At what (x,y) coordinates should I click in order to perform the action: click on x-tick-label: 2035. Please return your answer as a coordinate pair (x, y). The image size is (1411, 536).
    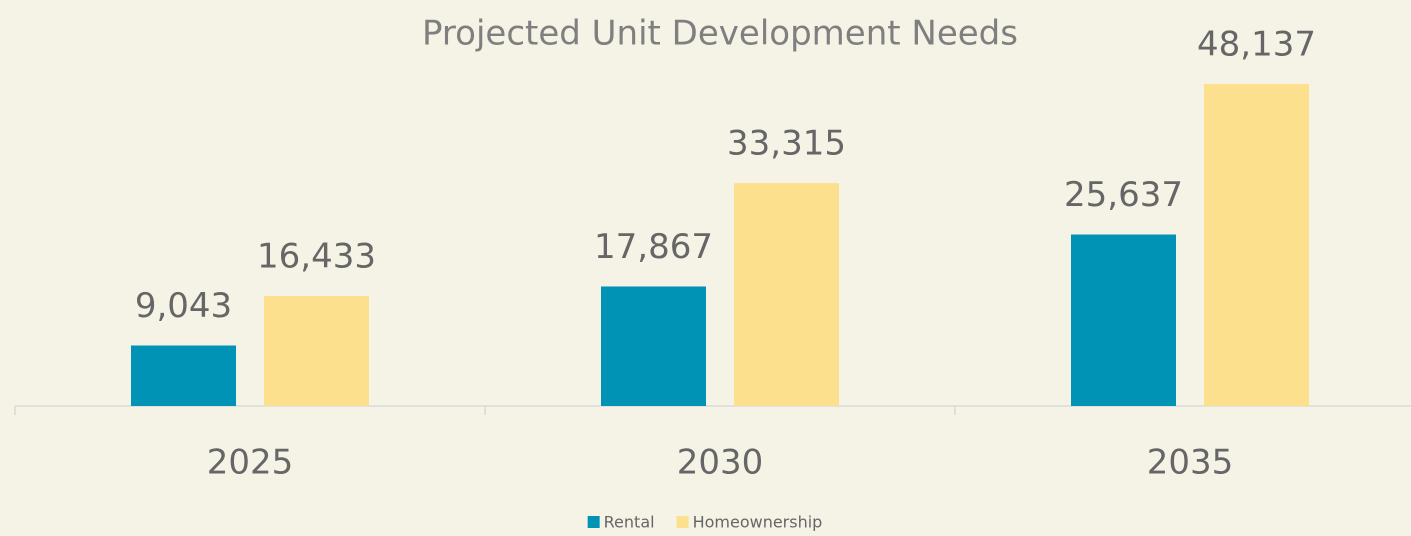
    Looking at the image, I should click on (1190, 463).